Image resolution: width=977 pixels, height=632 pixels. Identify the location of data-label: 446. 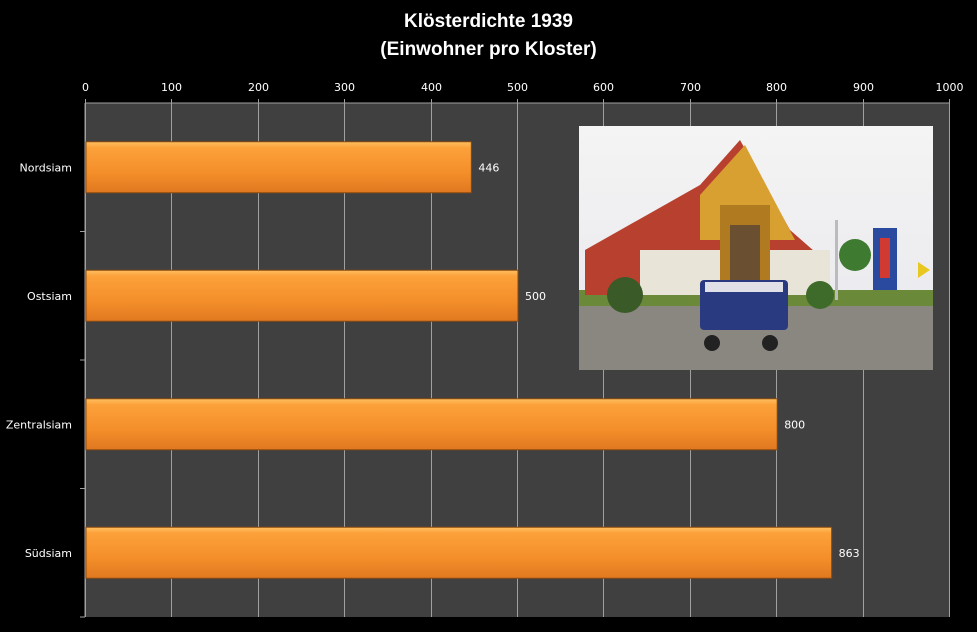
(488, 167).